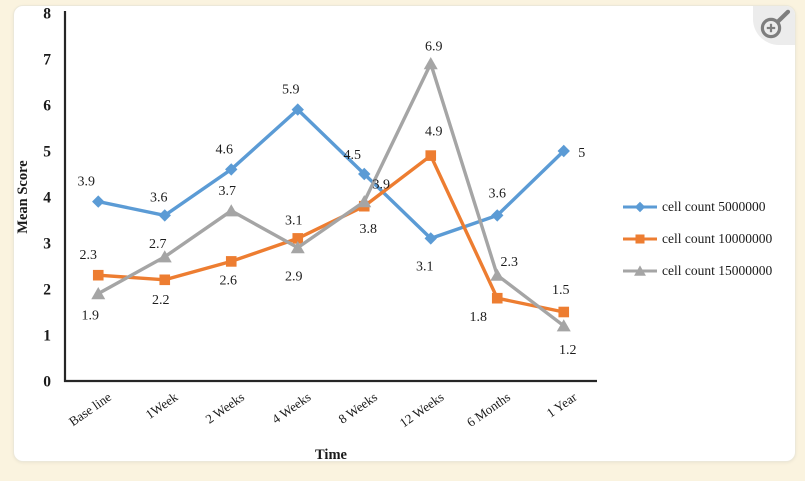 Image resolution: width=805 pixels, height=481 pixels. What do you see at coordinates (47, 382) in the screenshot?
I see `y-tick-label: 0` at bounding box center [47, 382].